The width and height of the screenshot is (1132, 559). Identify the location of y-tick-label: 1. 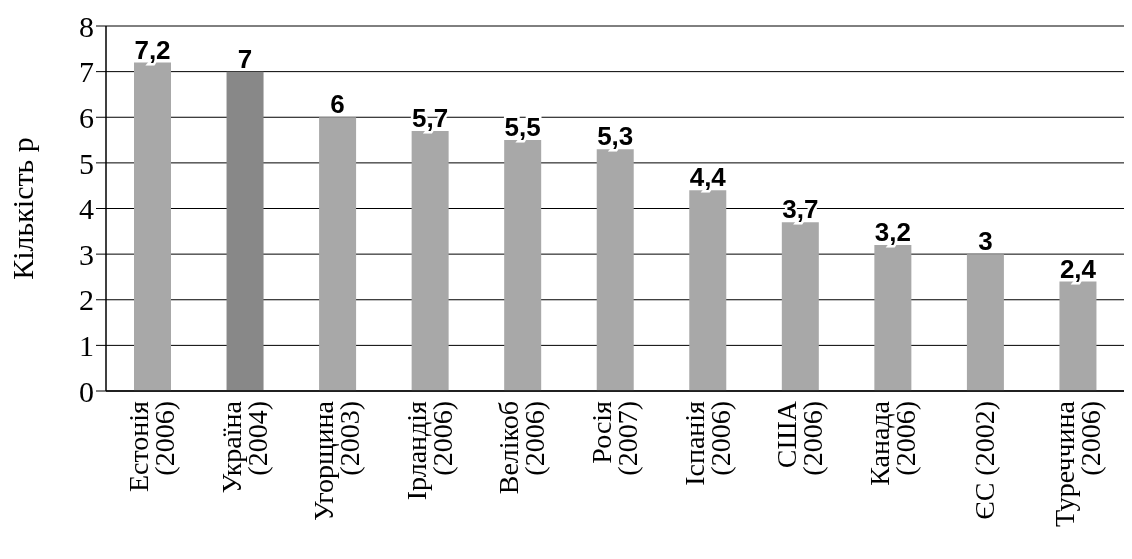
(86, 346).